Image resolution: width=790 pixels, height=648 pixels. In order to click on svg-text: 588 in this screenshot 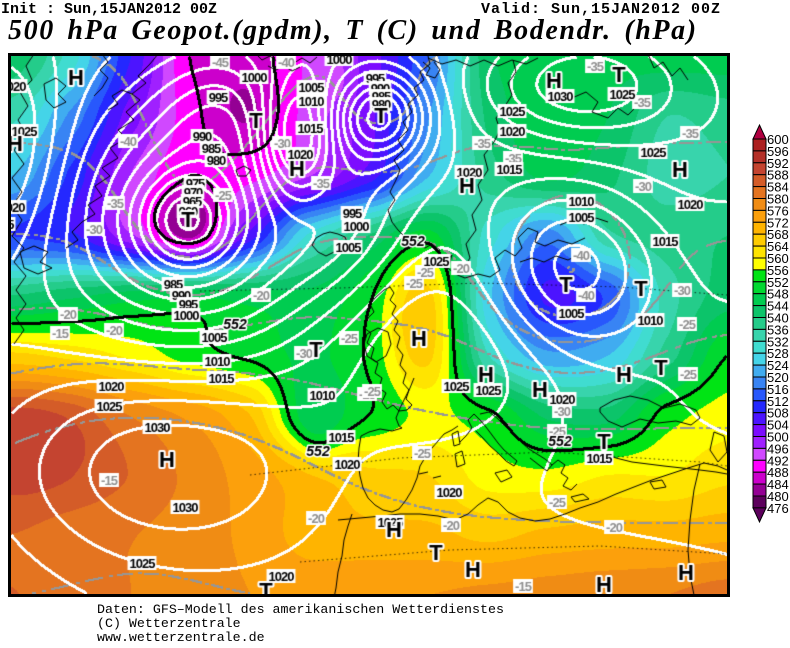, I will do `click(778, 175)`.